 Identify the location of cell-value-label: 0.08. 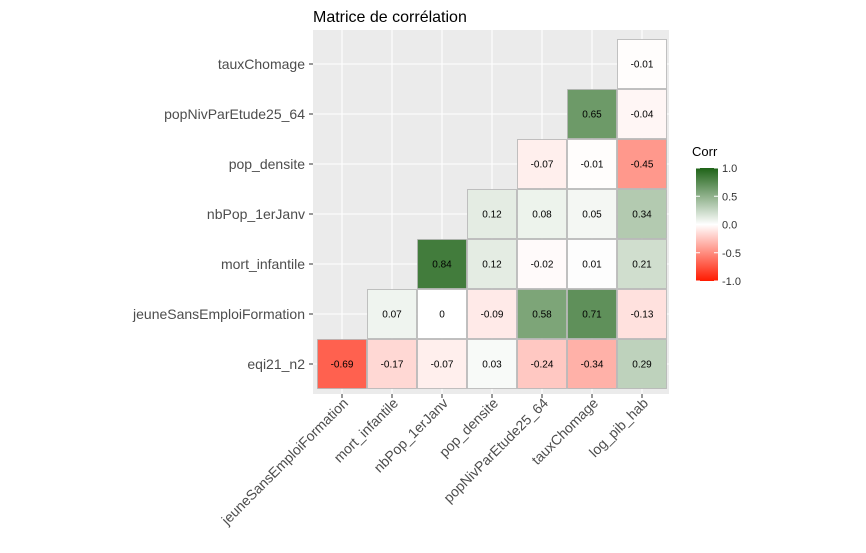
(542, 215).